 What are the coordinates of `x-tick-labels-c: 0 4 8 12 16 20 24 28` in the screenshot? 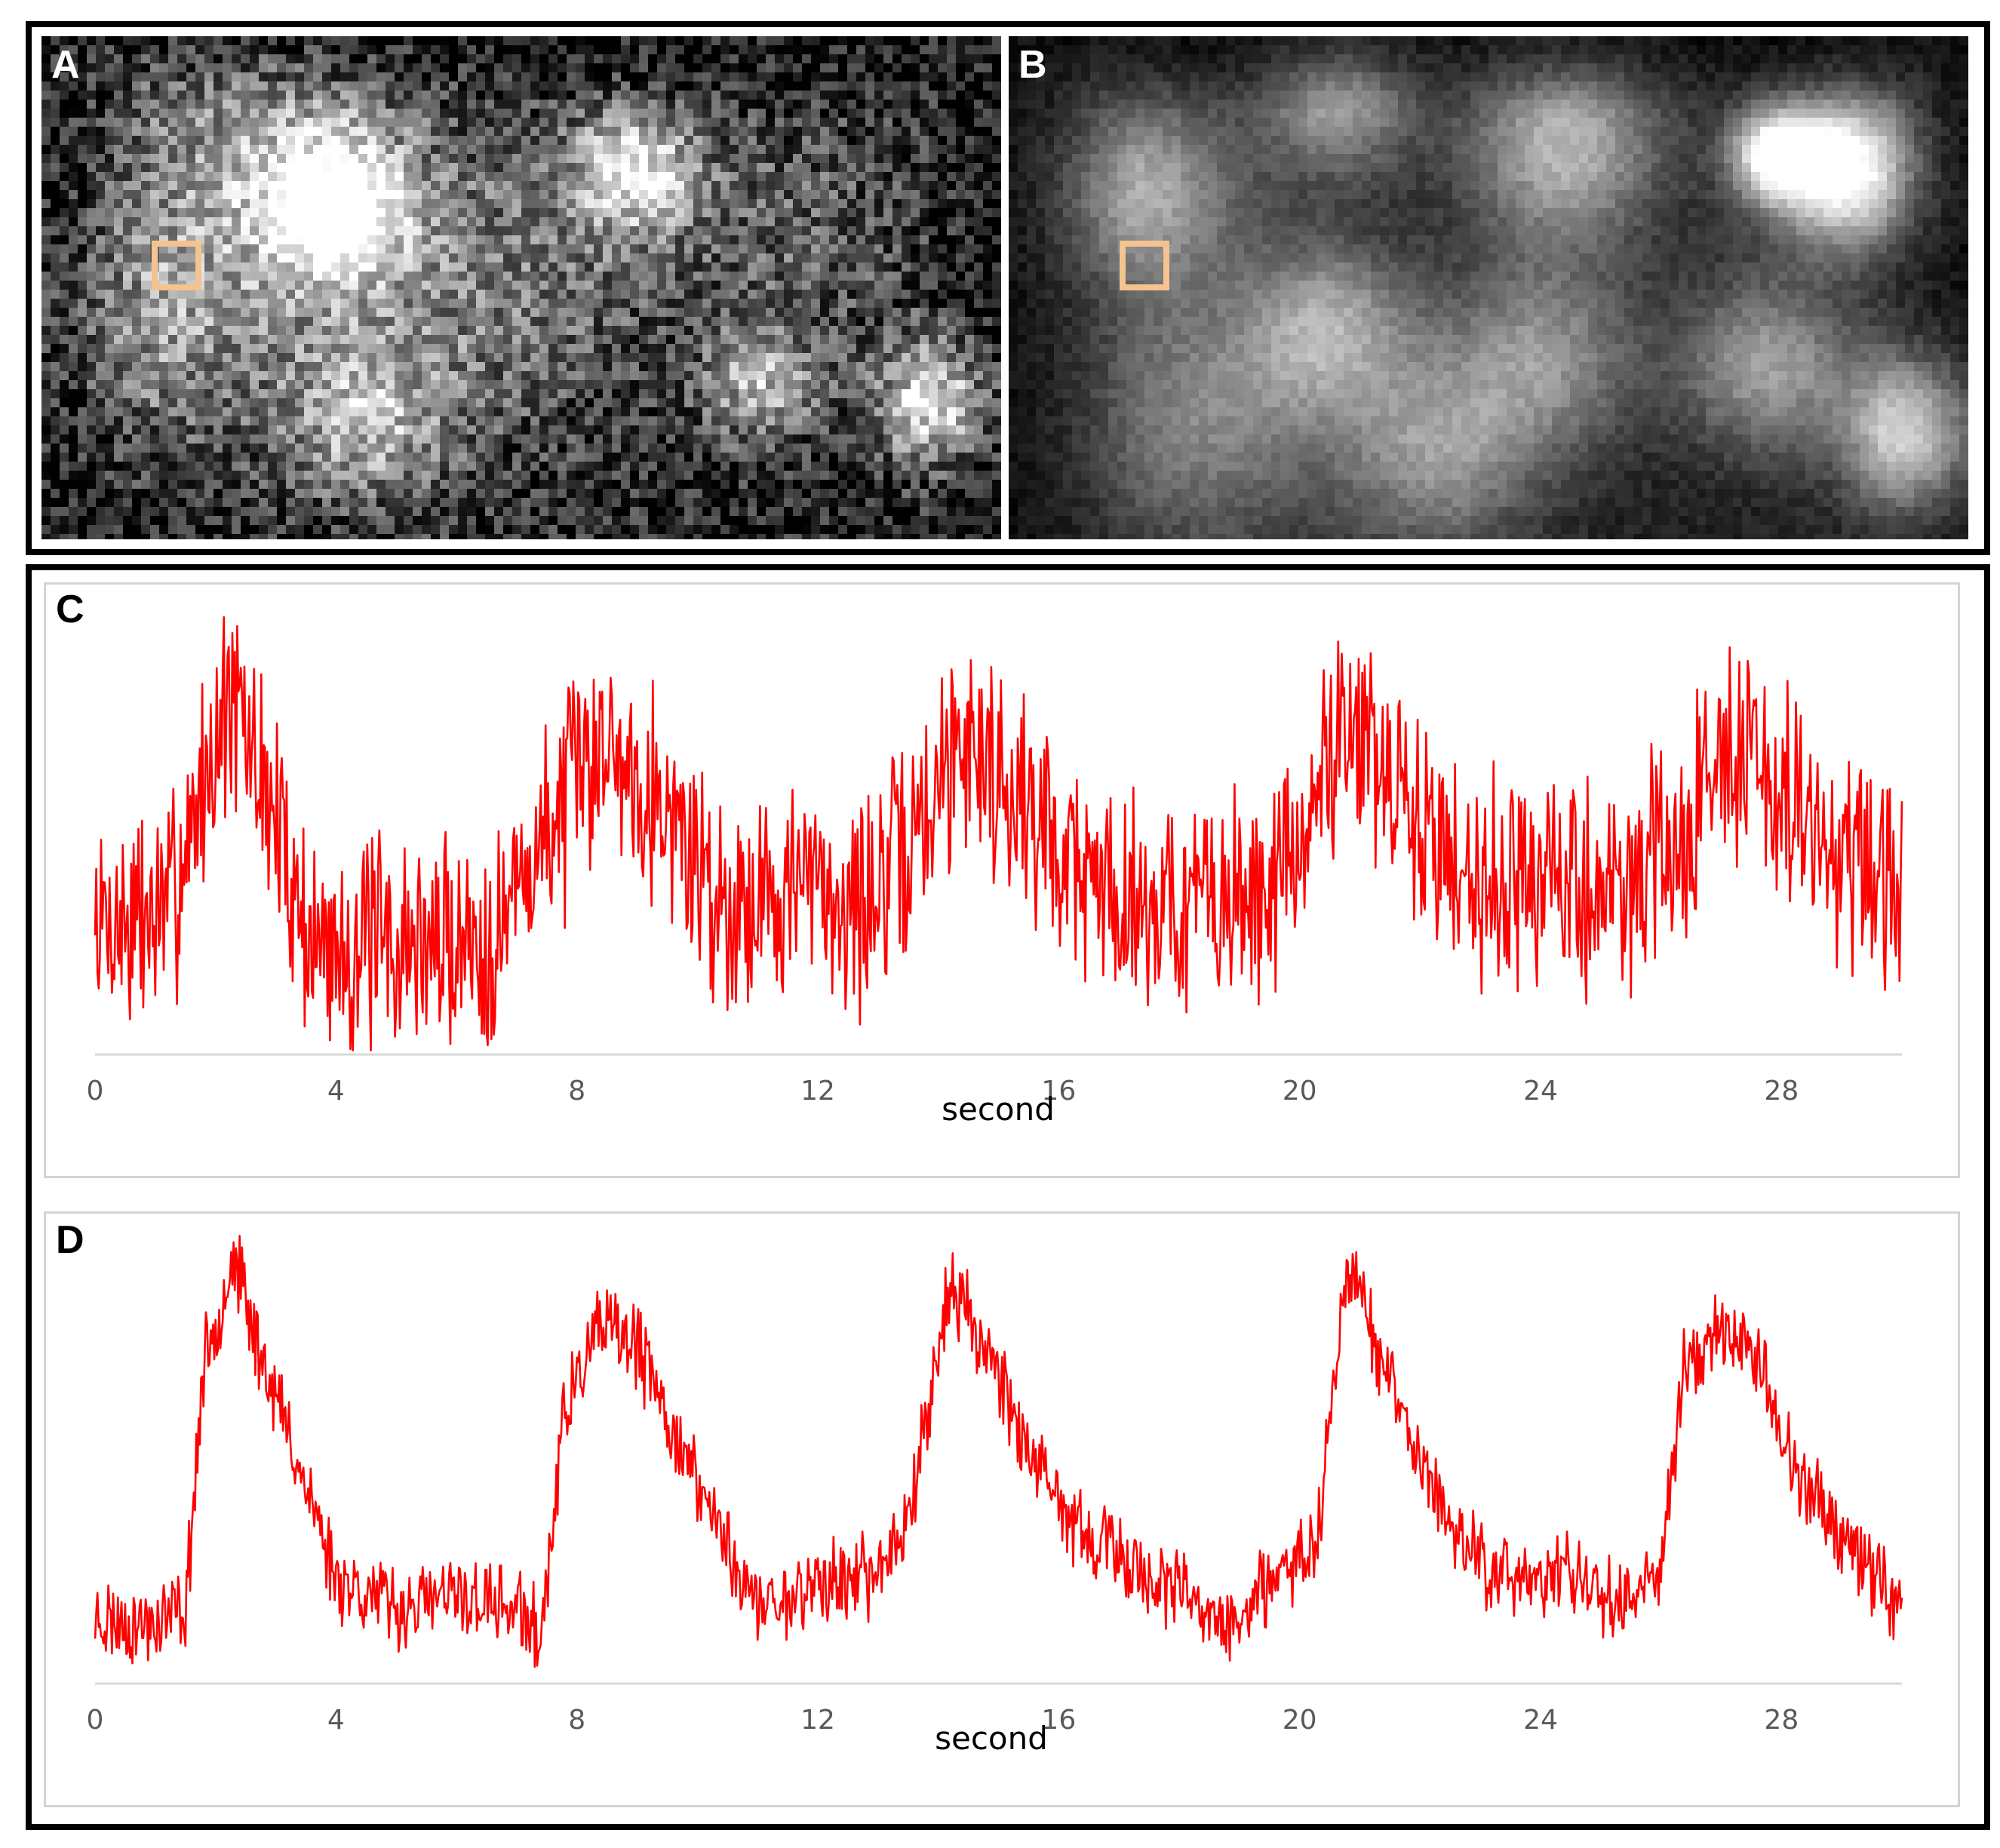 It's located at (943, 1091).